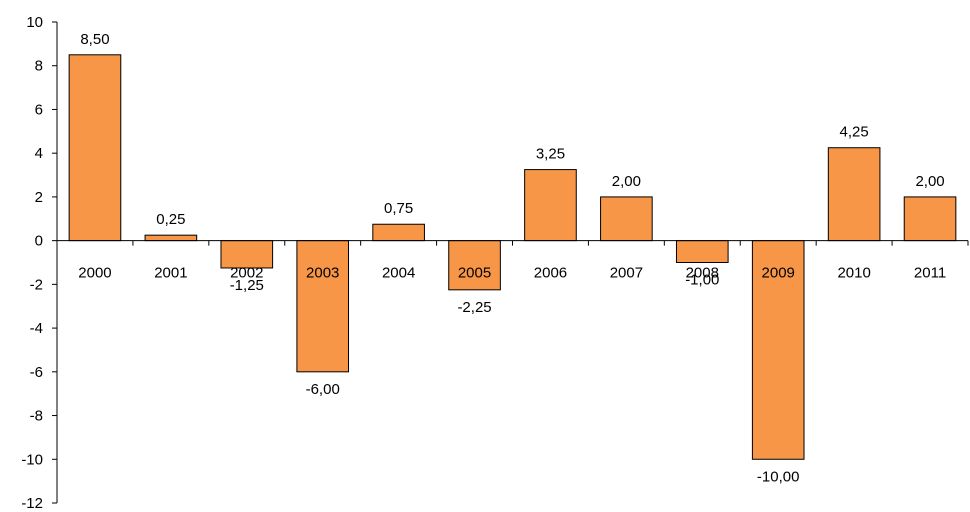  What do you see at coordinates (246, 273) in the screenshot?
I see `x-category-label-2002: 2002` at bounding box center [246, 273].